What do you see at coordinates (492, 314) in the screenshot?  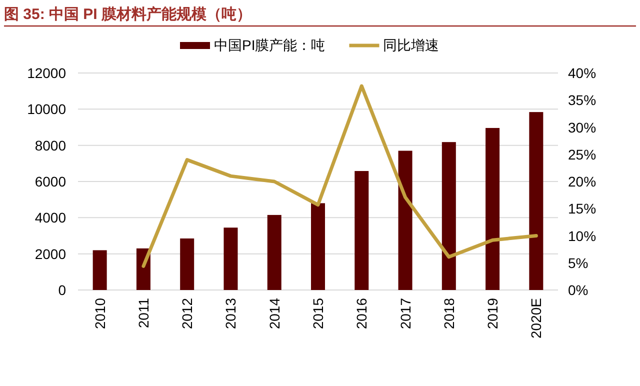 I see `x-tick-label: 2019` at bounding box center [492, 314].